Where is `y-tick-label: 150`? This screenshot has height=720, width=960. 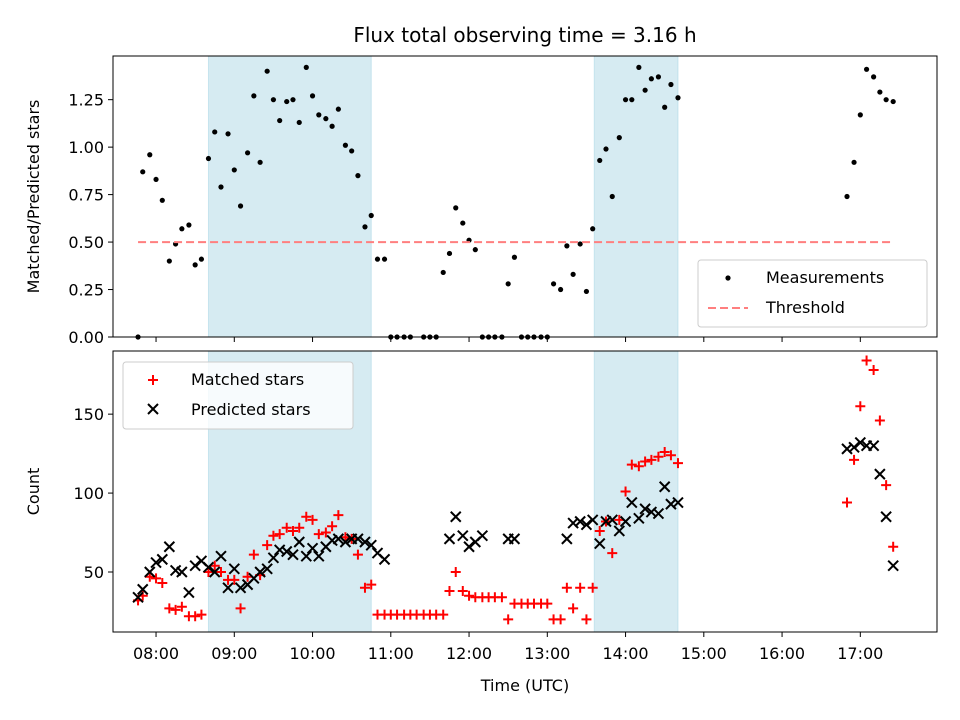 y-tick-label: 150 is located at coordinates (88, 414).